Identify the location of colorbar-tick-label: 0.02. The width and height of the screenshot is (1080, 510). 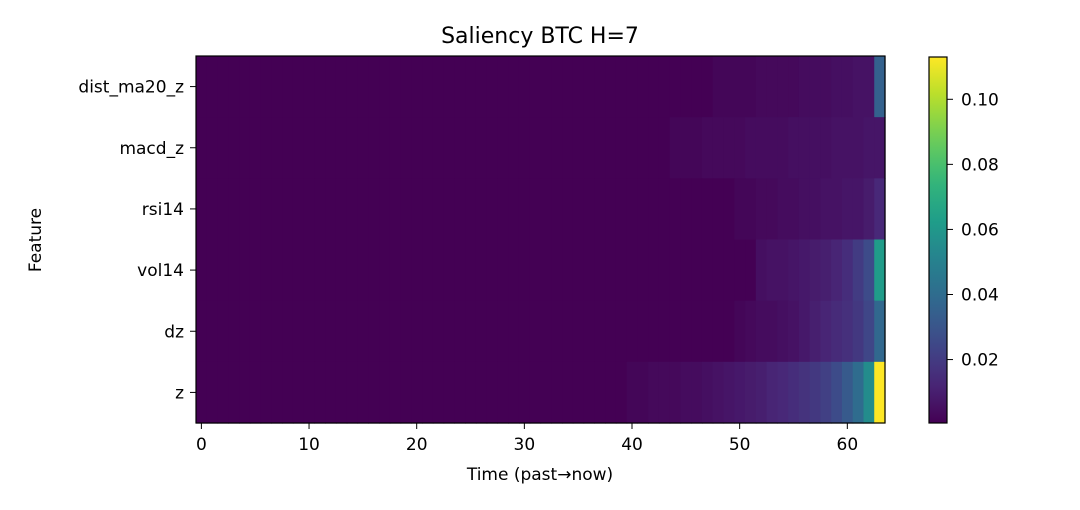
(980, 361).